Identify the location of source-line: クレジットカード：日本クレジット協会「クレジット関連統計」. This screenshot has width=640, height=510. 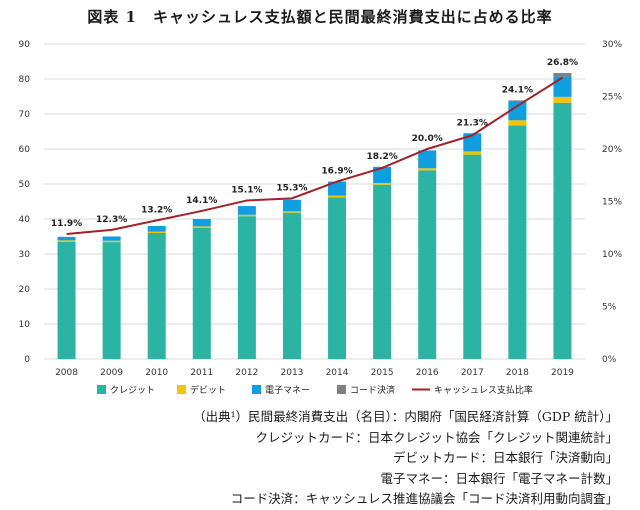
(436, 437).